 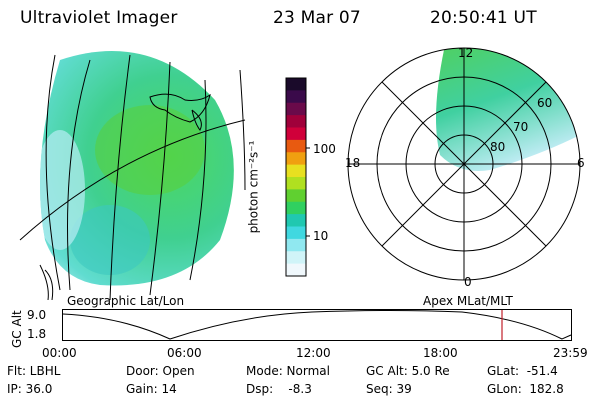 I want to click on time-label: 20:50:41 UT, so click(x=483, y=18).